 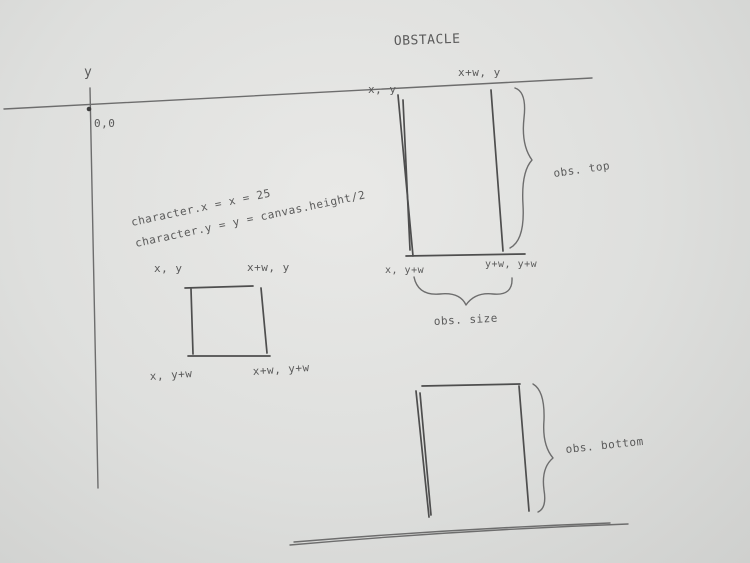 I want to click on obstacle-top-left-label: x, y, so click(x=382, y=89).